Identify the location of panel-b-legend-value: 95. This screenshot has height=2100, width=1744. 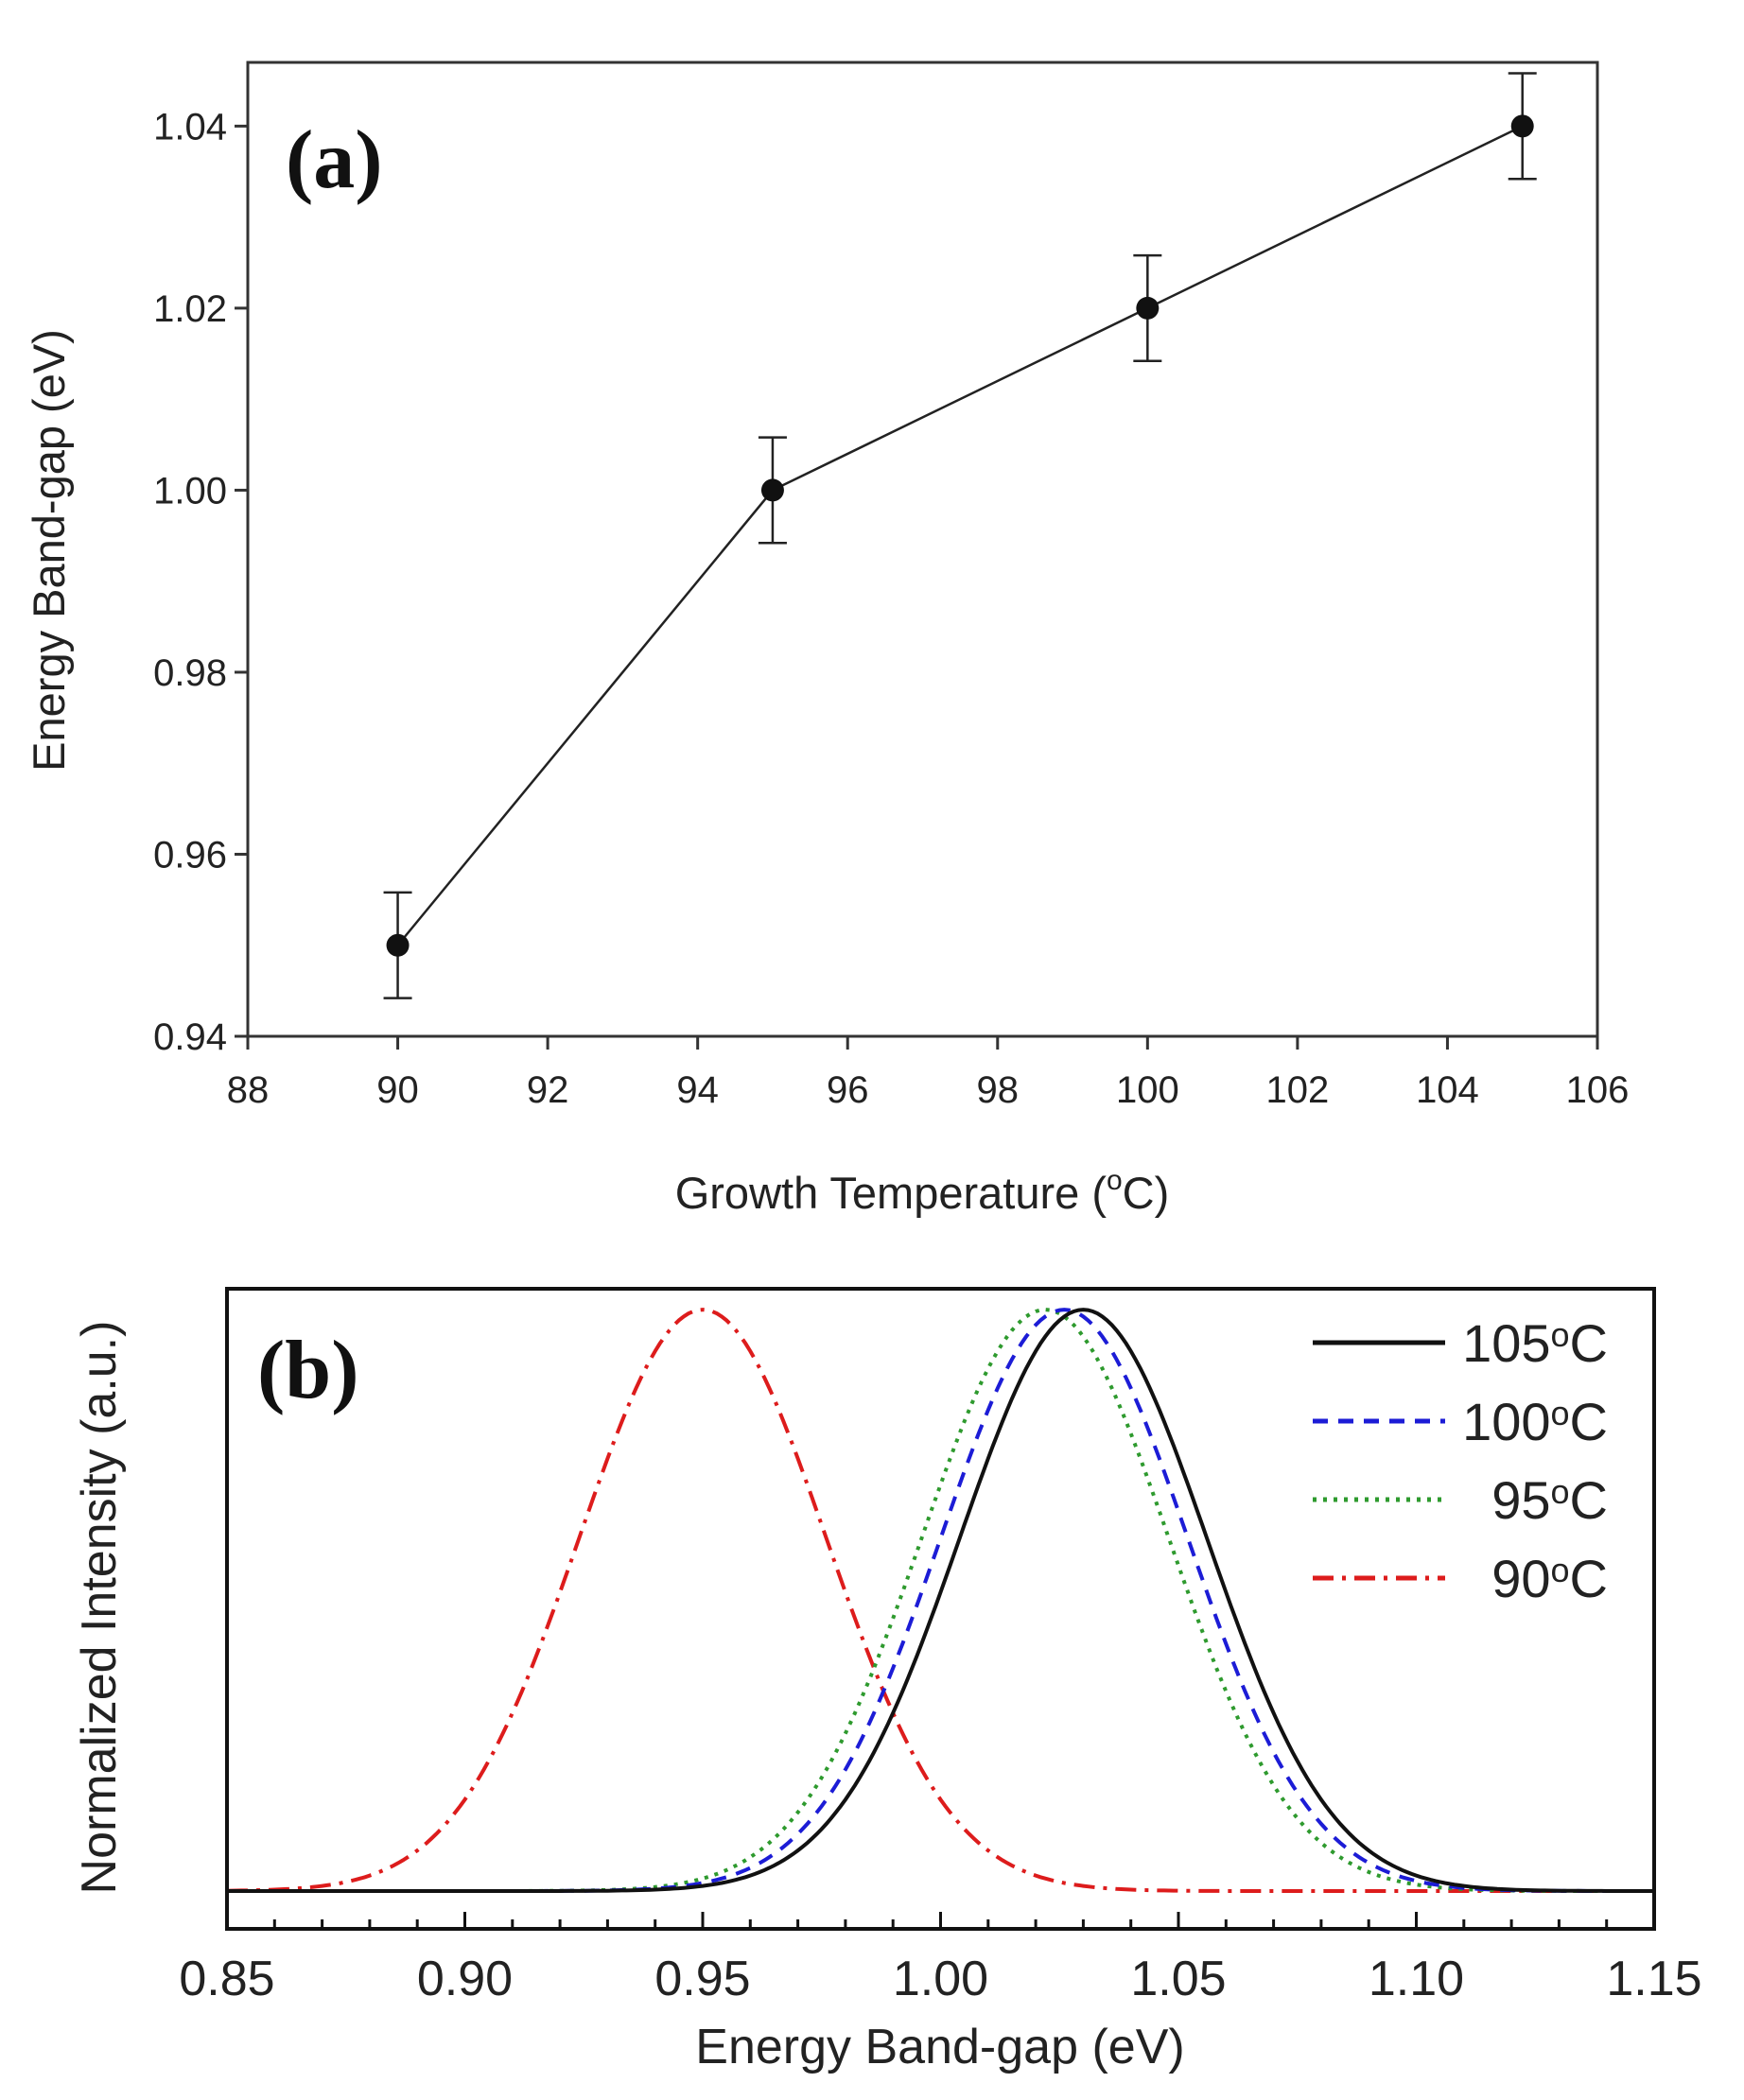
(1520, 1500).